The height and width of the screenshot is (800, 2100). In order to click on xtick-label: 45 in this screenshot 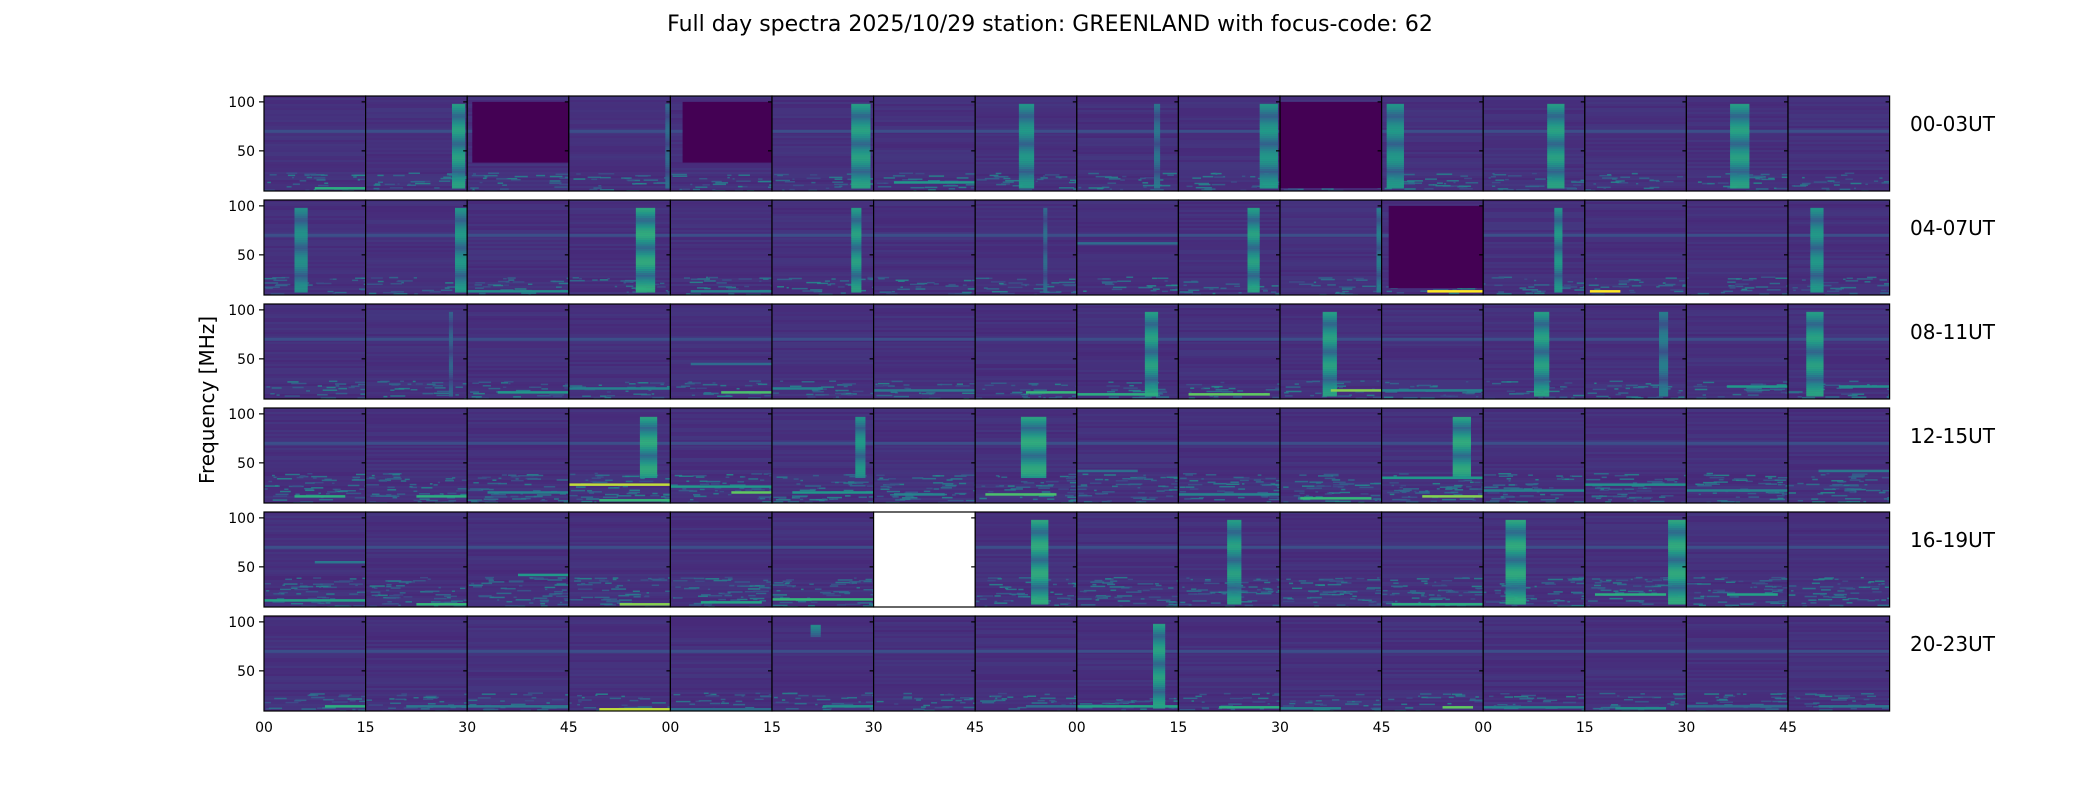, I will do `click(975, 728)`.